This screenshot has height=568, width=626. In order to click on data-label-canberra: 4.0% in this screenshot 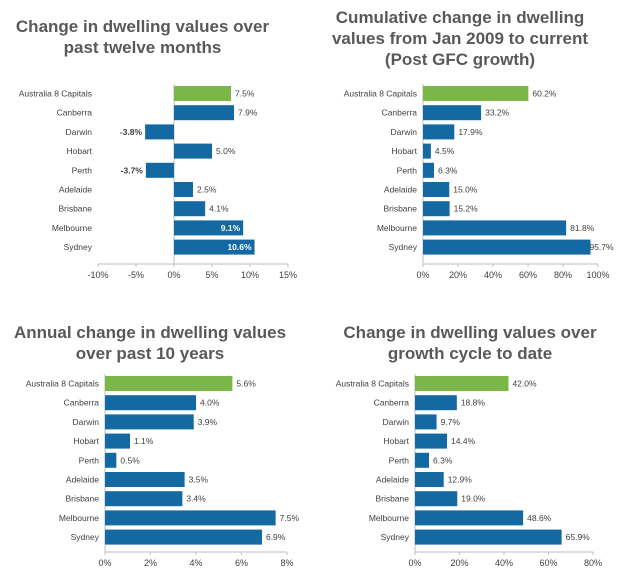, I will do `click(210, 403)`.